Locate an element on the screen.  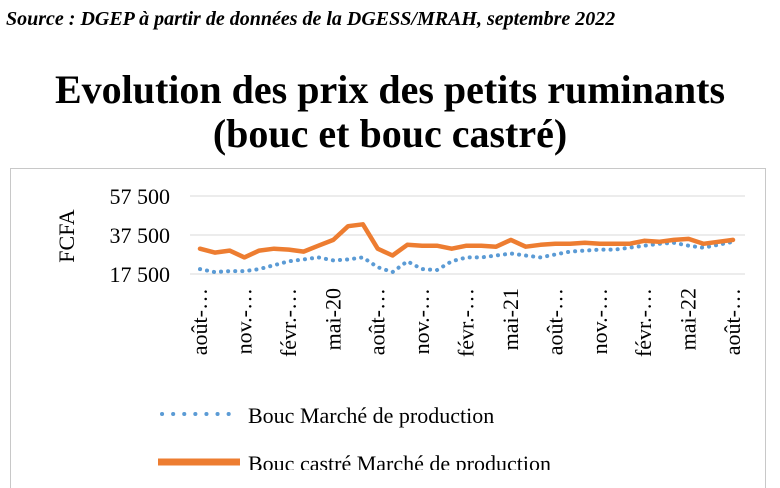
x-tick-label: mai-20 is located at coordinates (332, 319).